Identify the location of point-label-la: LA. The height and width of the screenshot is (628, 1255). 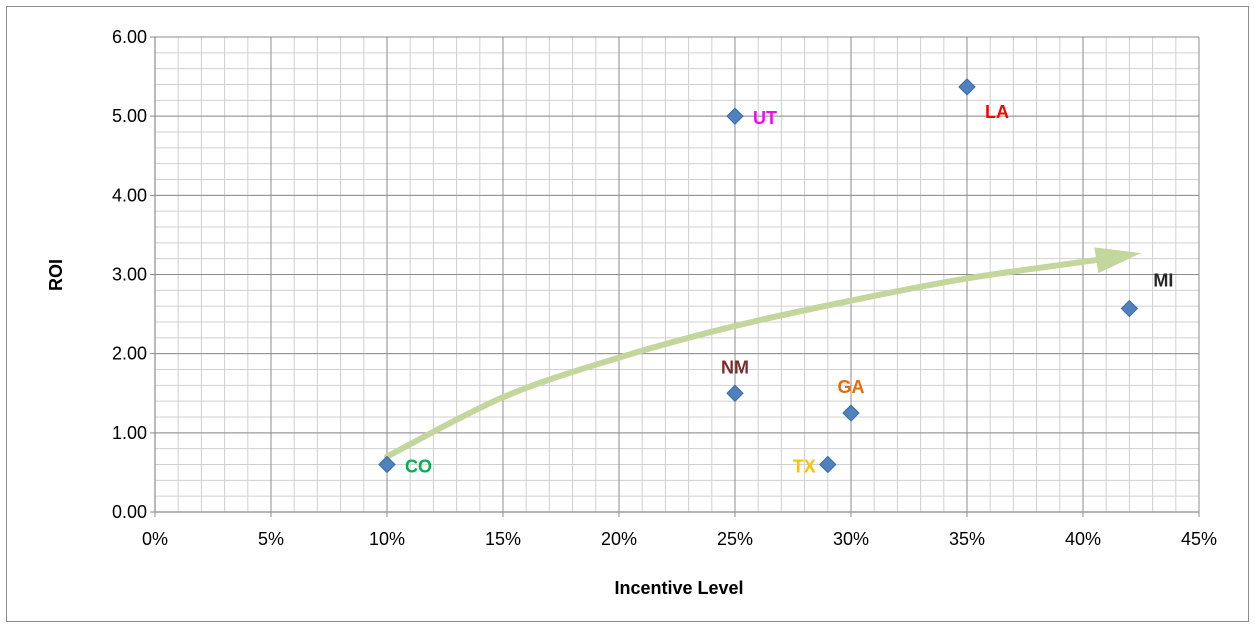
(997, 112).